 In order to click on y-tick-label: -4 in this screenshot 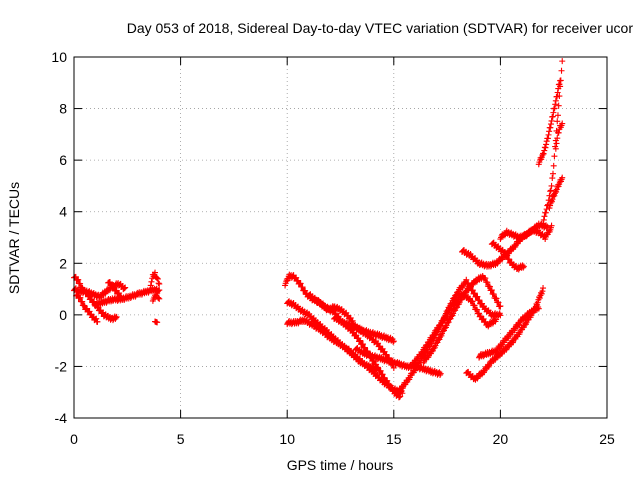, I will do `click(61, 418)`.